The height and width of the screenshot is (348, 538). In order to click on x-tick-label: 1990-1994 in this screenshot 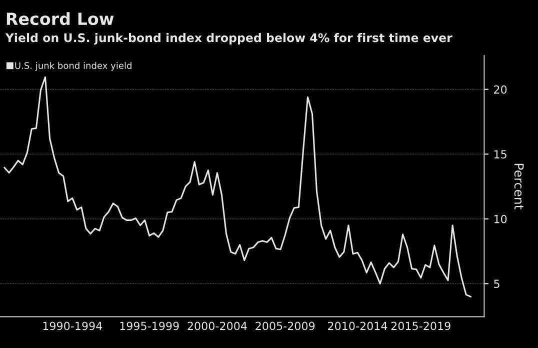, I will do `click(72, 326)`.